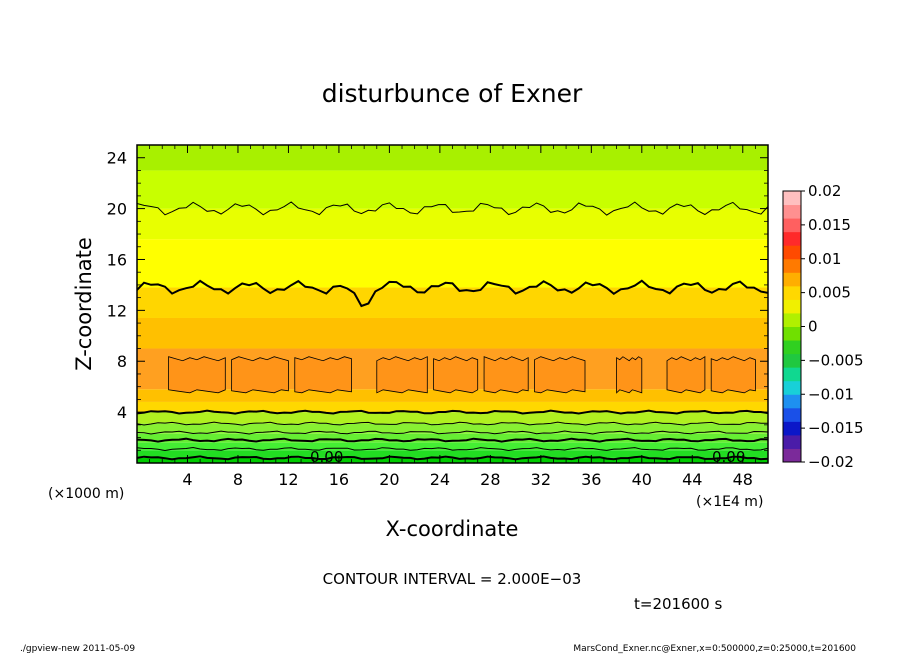 This screenshot has height=654, width=904. Describe the element at coordinates (678, 604) in the screenshot. I see `time-note: t=201600 s` at that location.